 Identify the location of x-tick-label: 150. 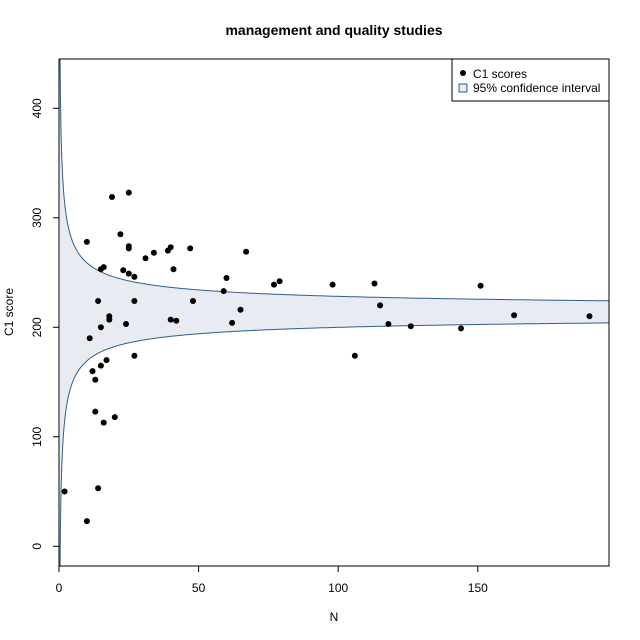
(478, 588).